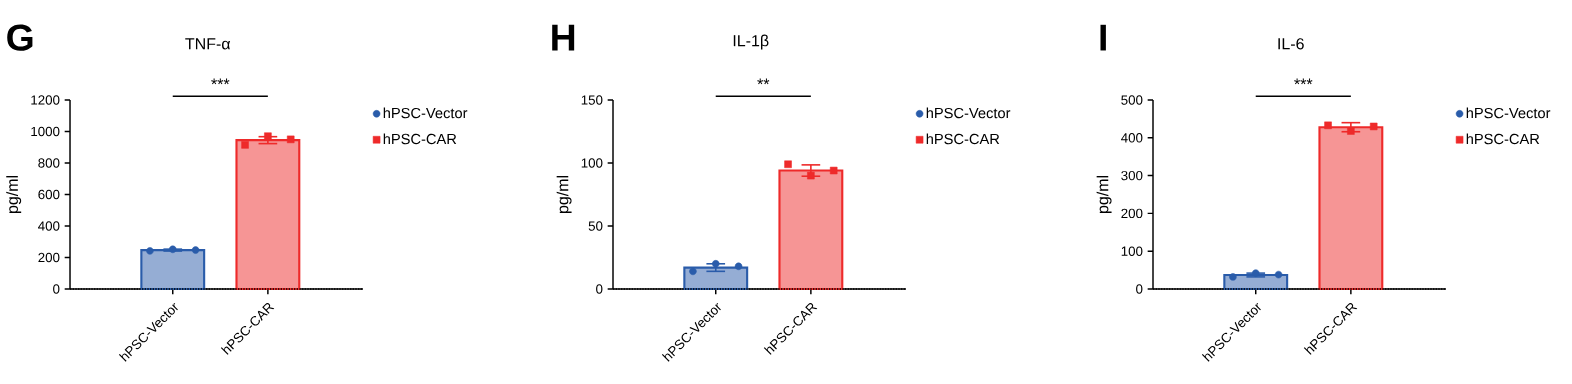 Image resolution: width=1572 pixels, height=384 pixels. I want to click on y-tick-label: 500, so click(1132, 100).